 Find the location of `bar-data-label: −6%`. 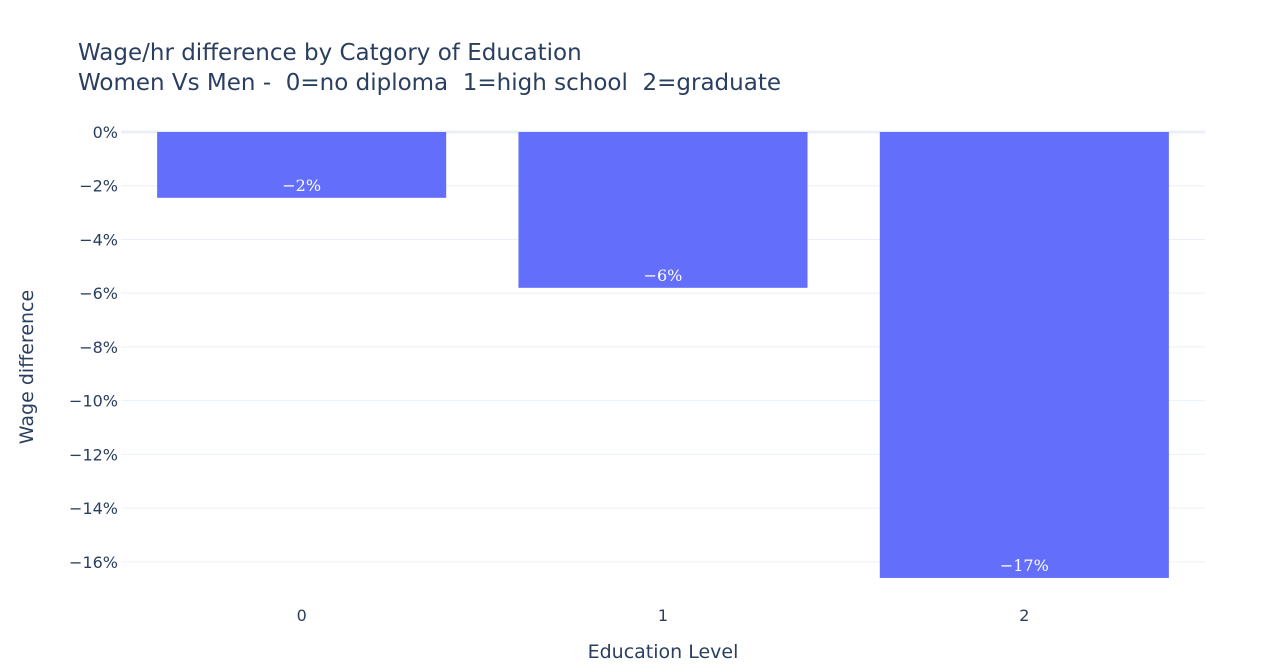

bar-data-label: −6% is located at coordinates (663, 275).